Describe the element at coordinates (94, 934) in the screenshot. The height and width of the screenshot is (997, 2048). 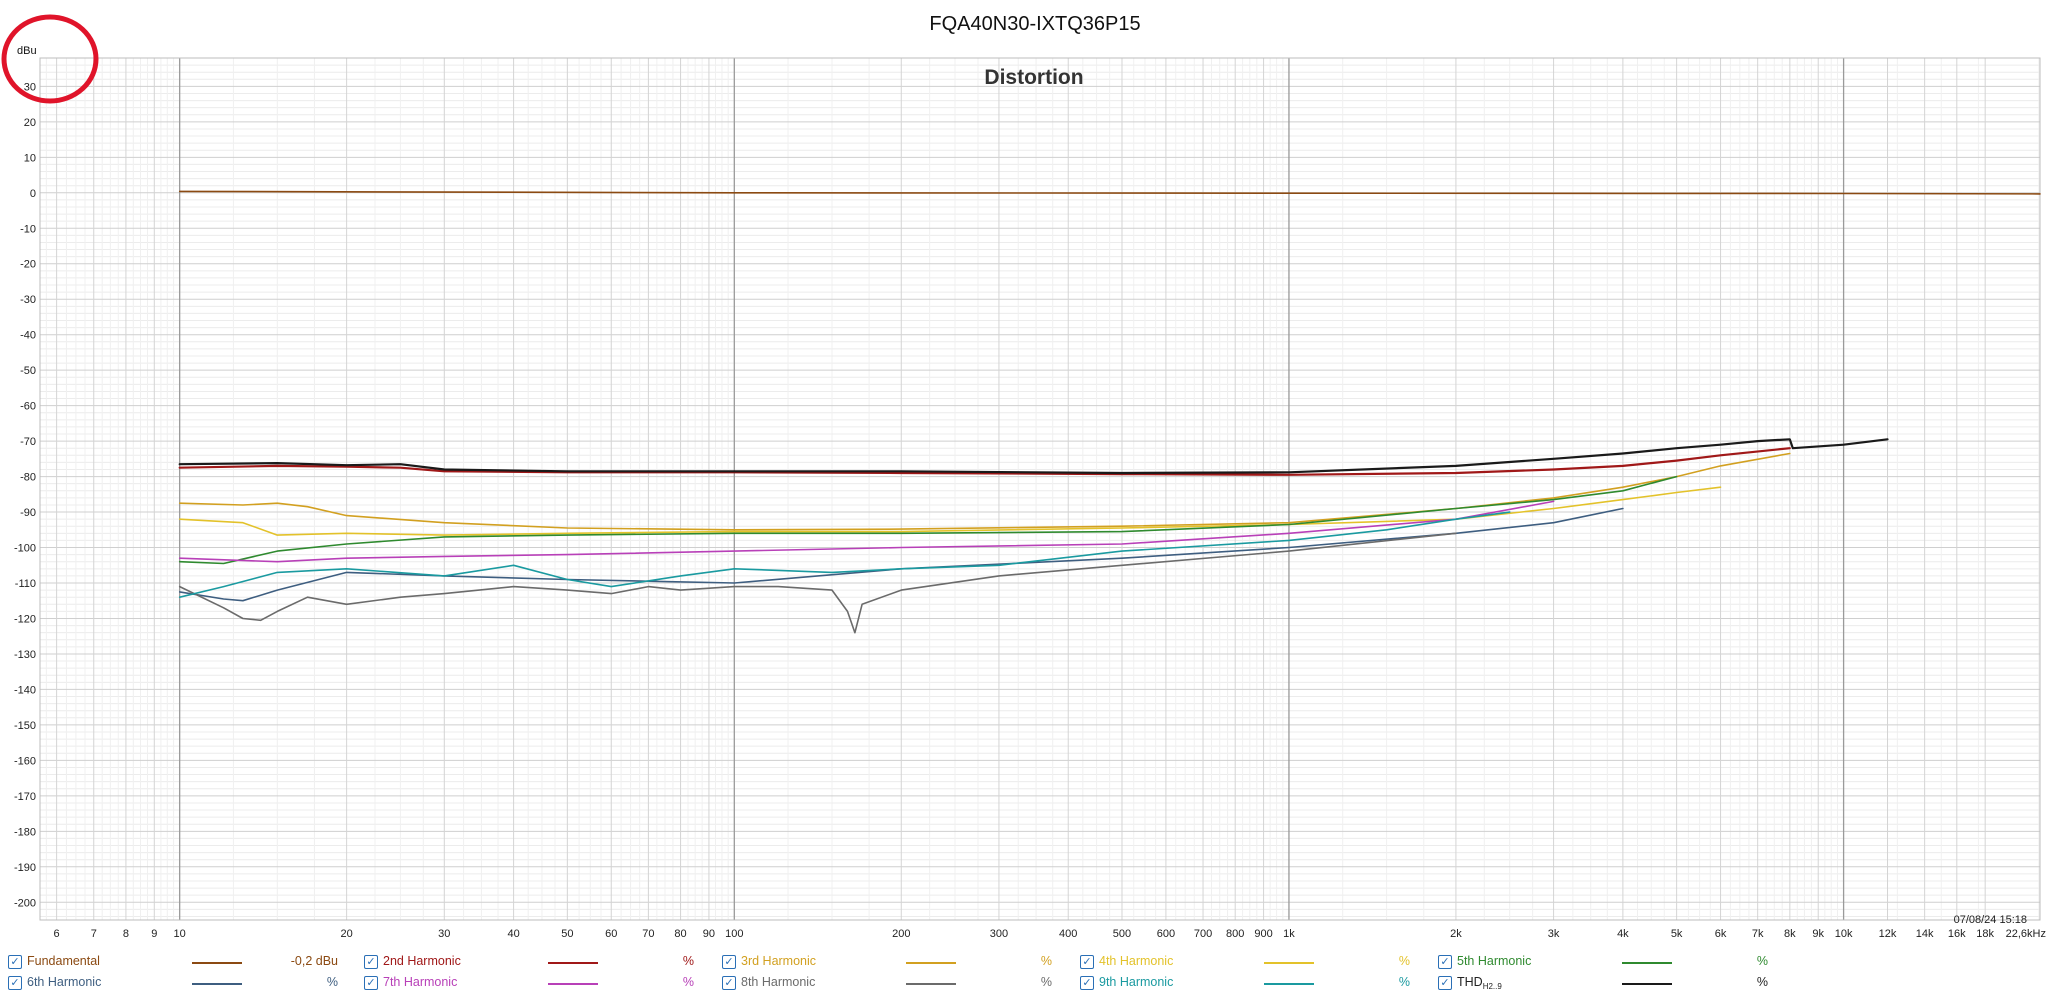
I see `x-tick-label: 7` at that location.